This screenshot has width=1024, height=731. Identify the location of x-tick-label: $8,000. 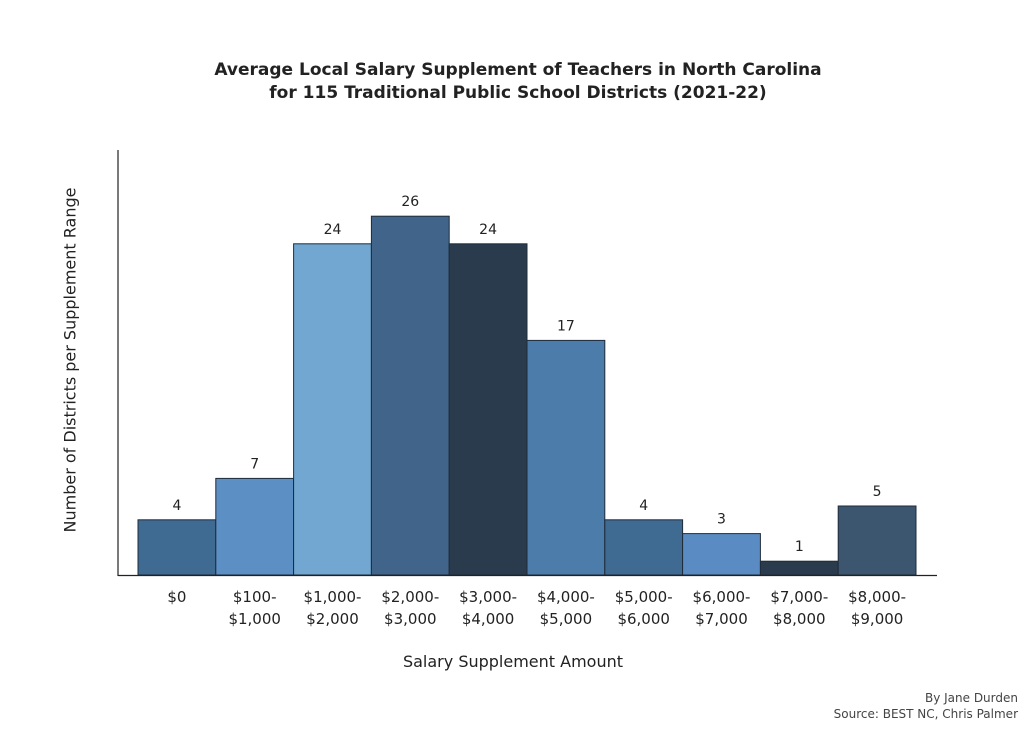
(799, 619).